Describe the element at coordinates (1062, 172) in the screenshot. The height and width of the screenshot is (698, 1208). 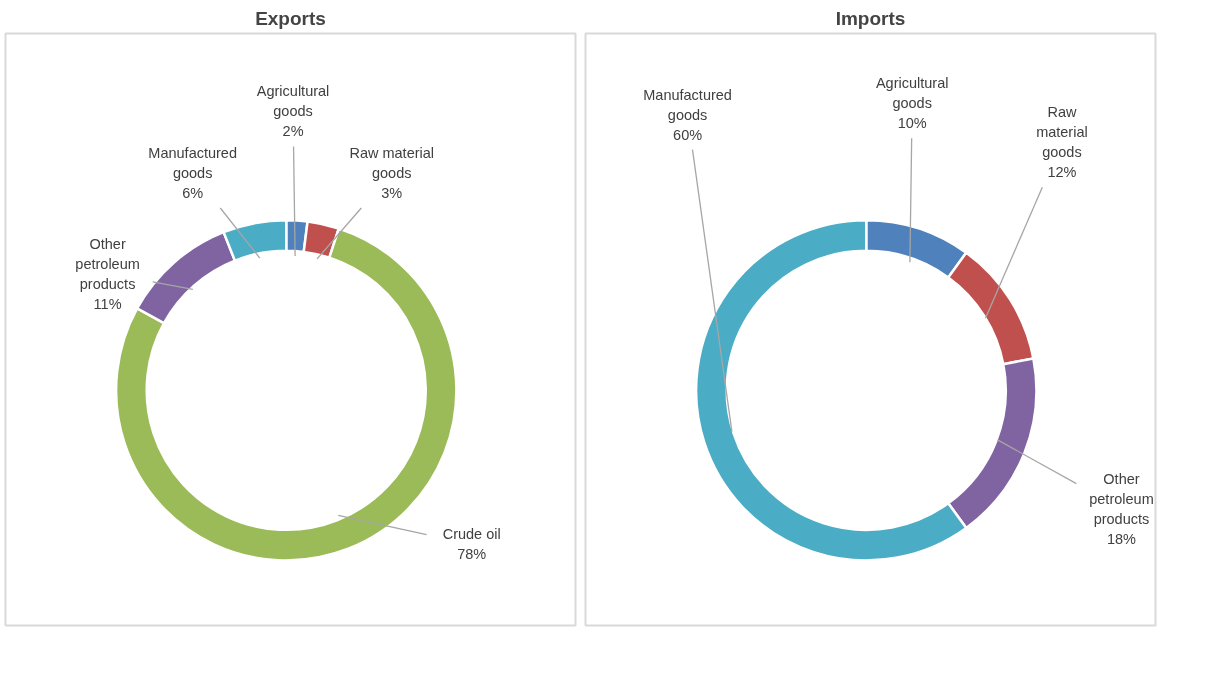
I see `data-label: 12%` at that location.